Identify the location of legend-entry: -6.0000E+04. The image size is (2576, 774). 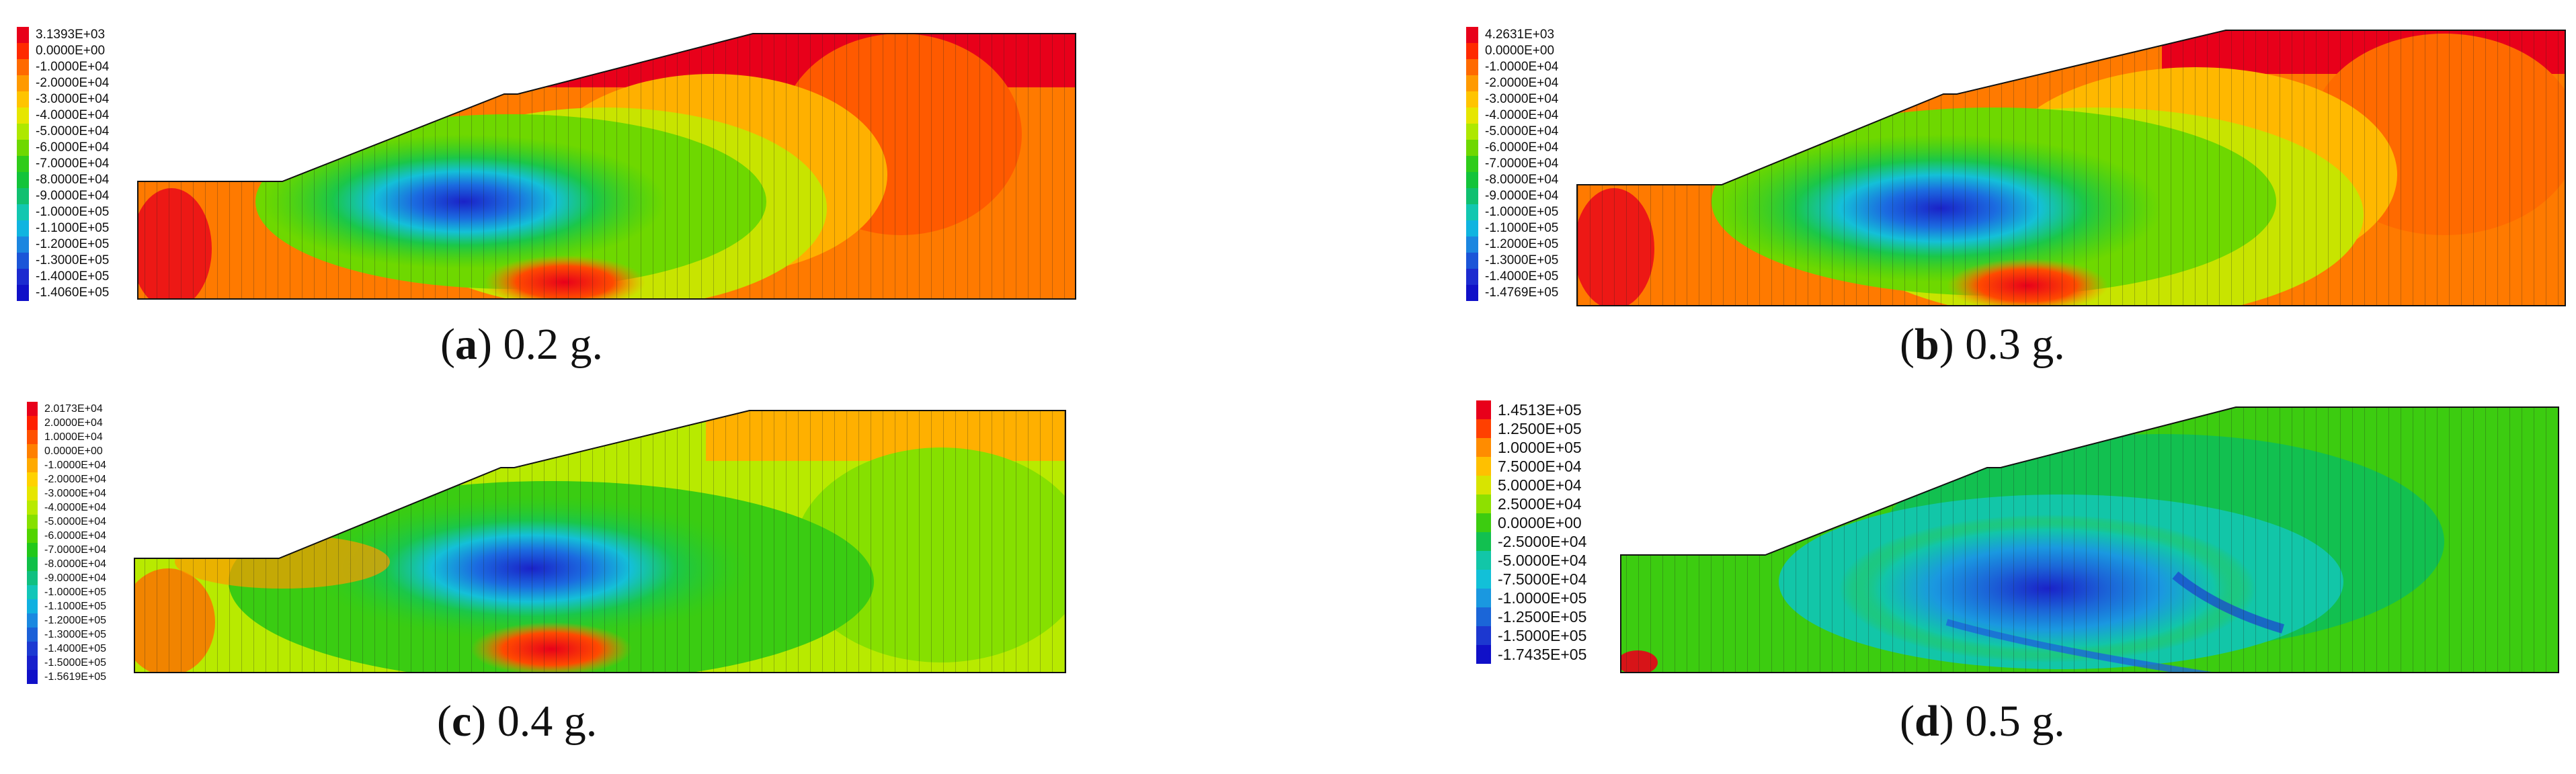
(1512, 148).